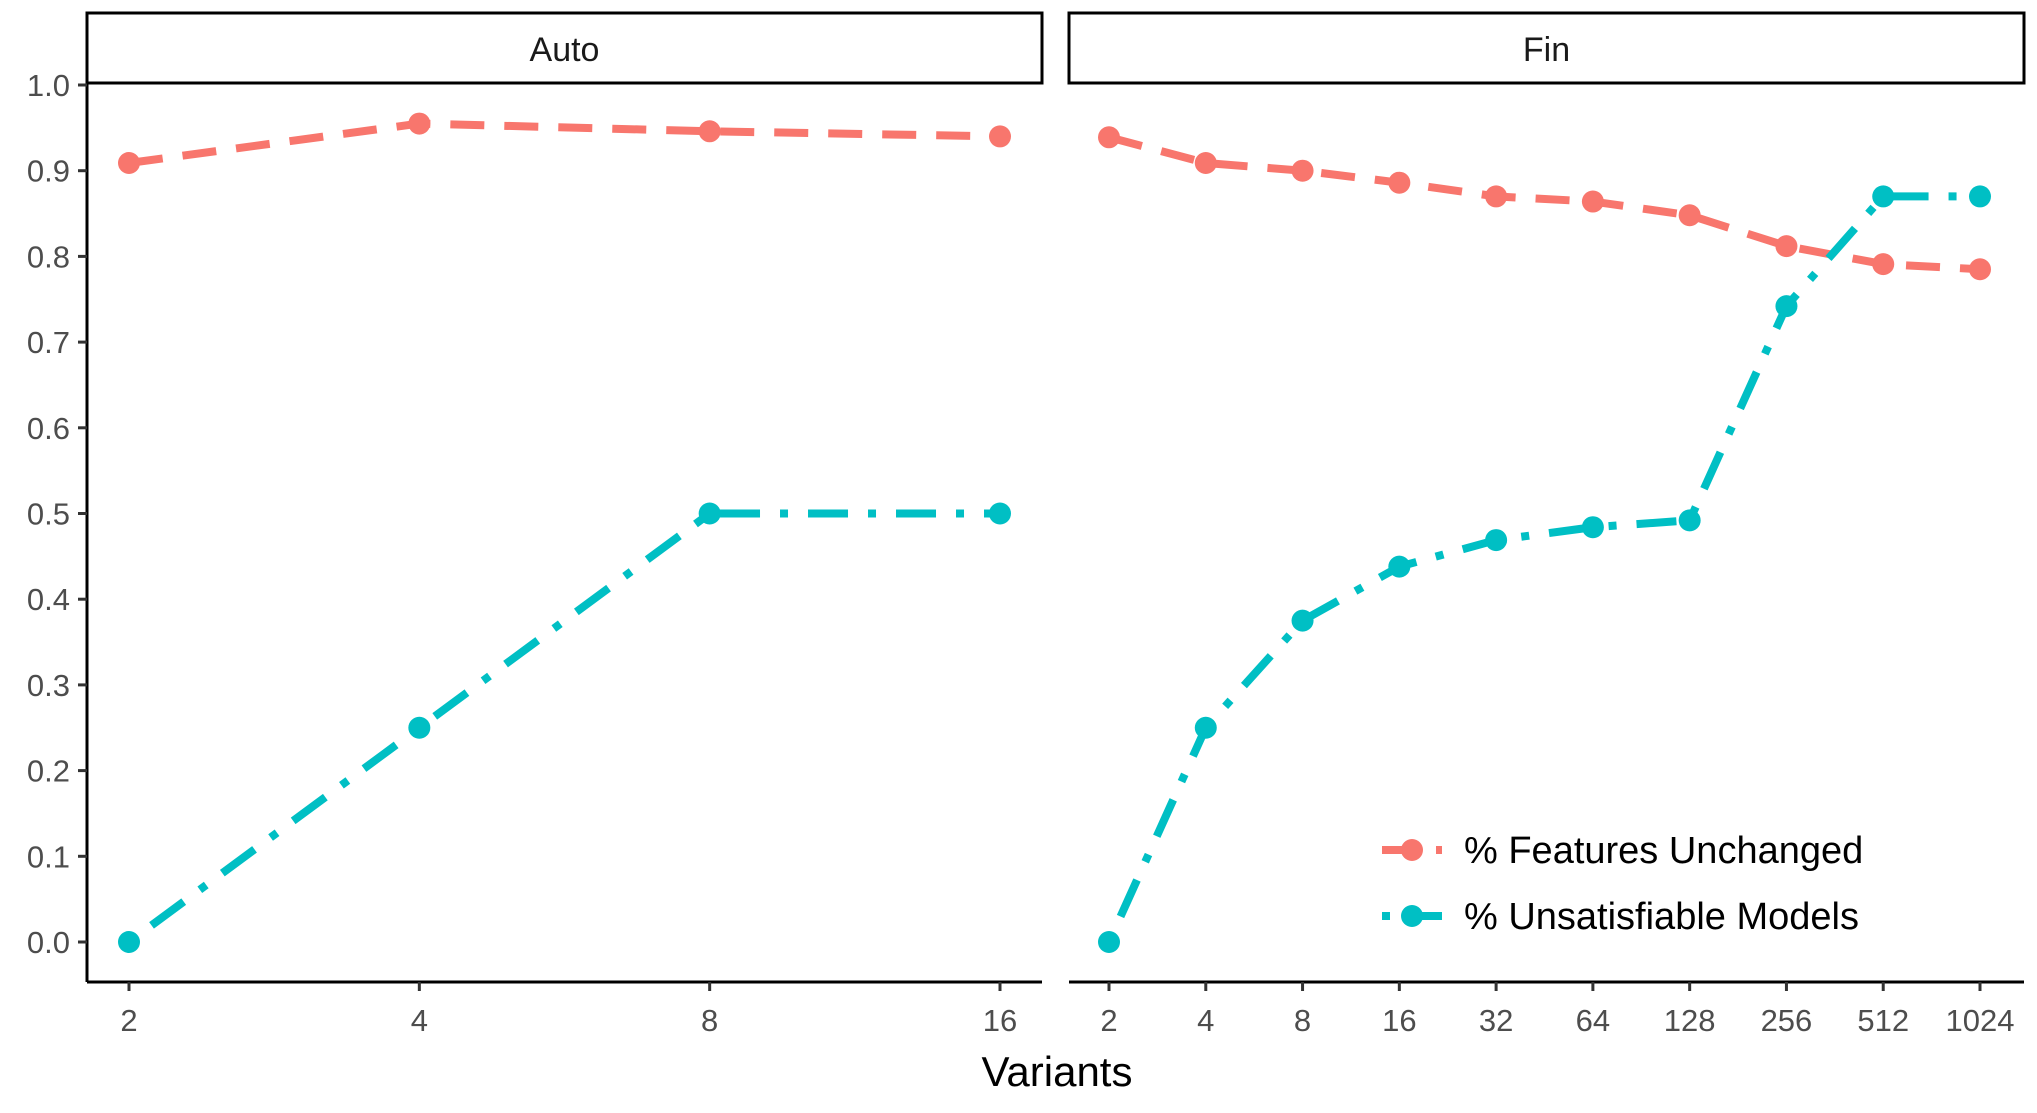  I want to click on y-tick-label: 0.1, so click(48, 856).